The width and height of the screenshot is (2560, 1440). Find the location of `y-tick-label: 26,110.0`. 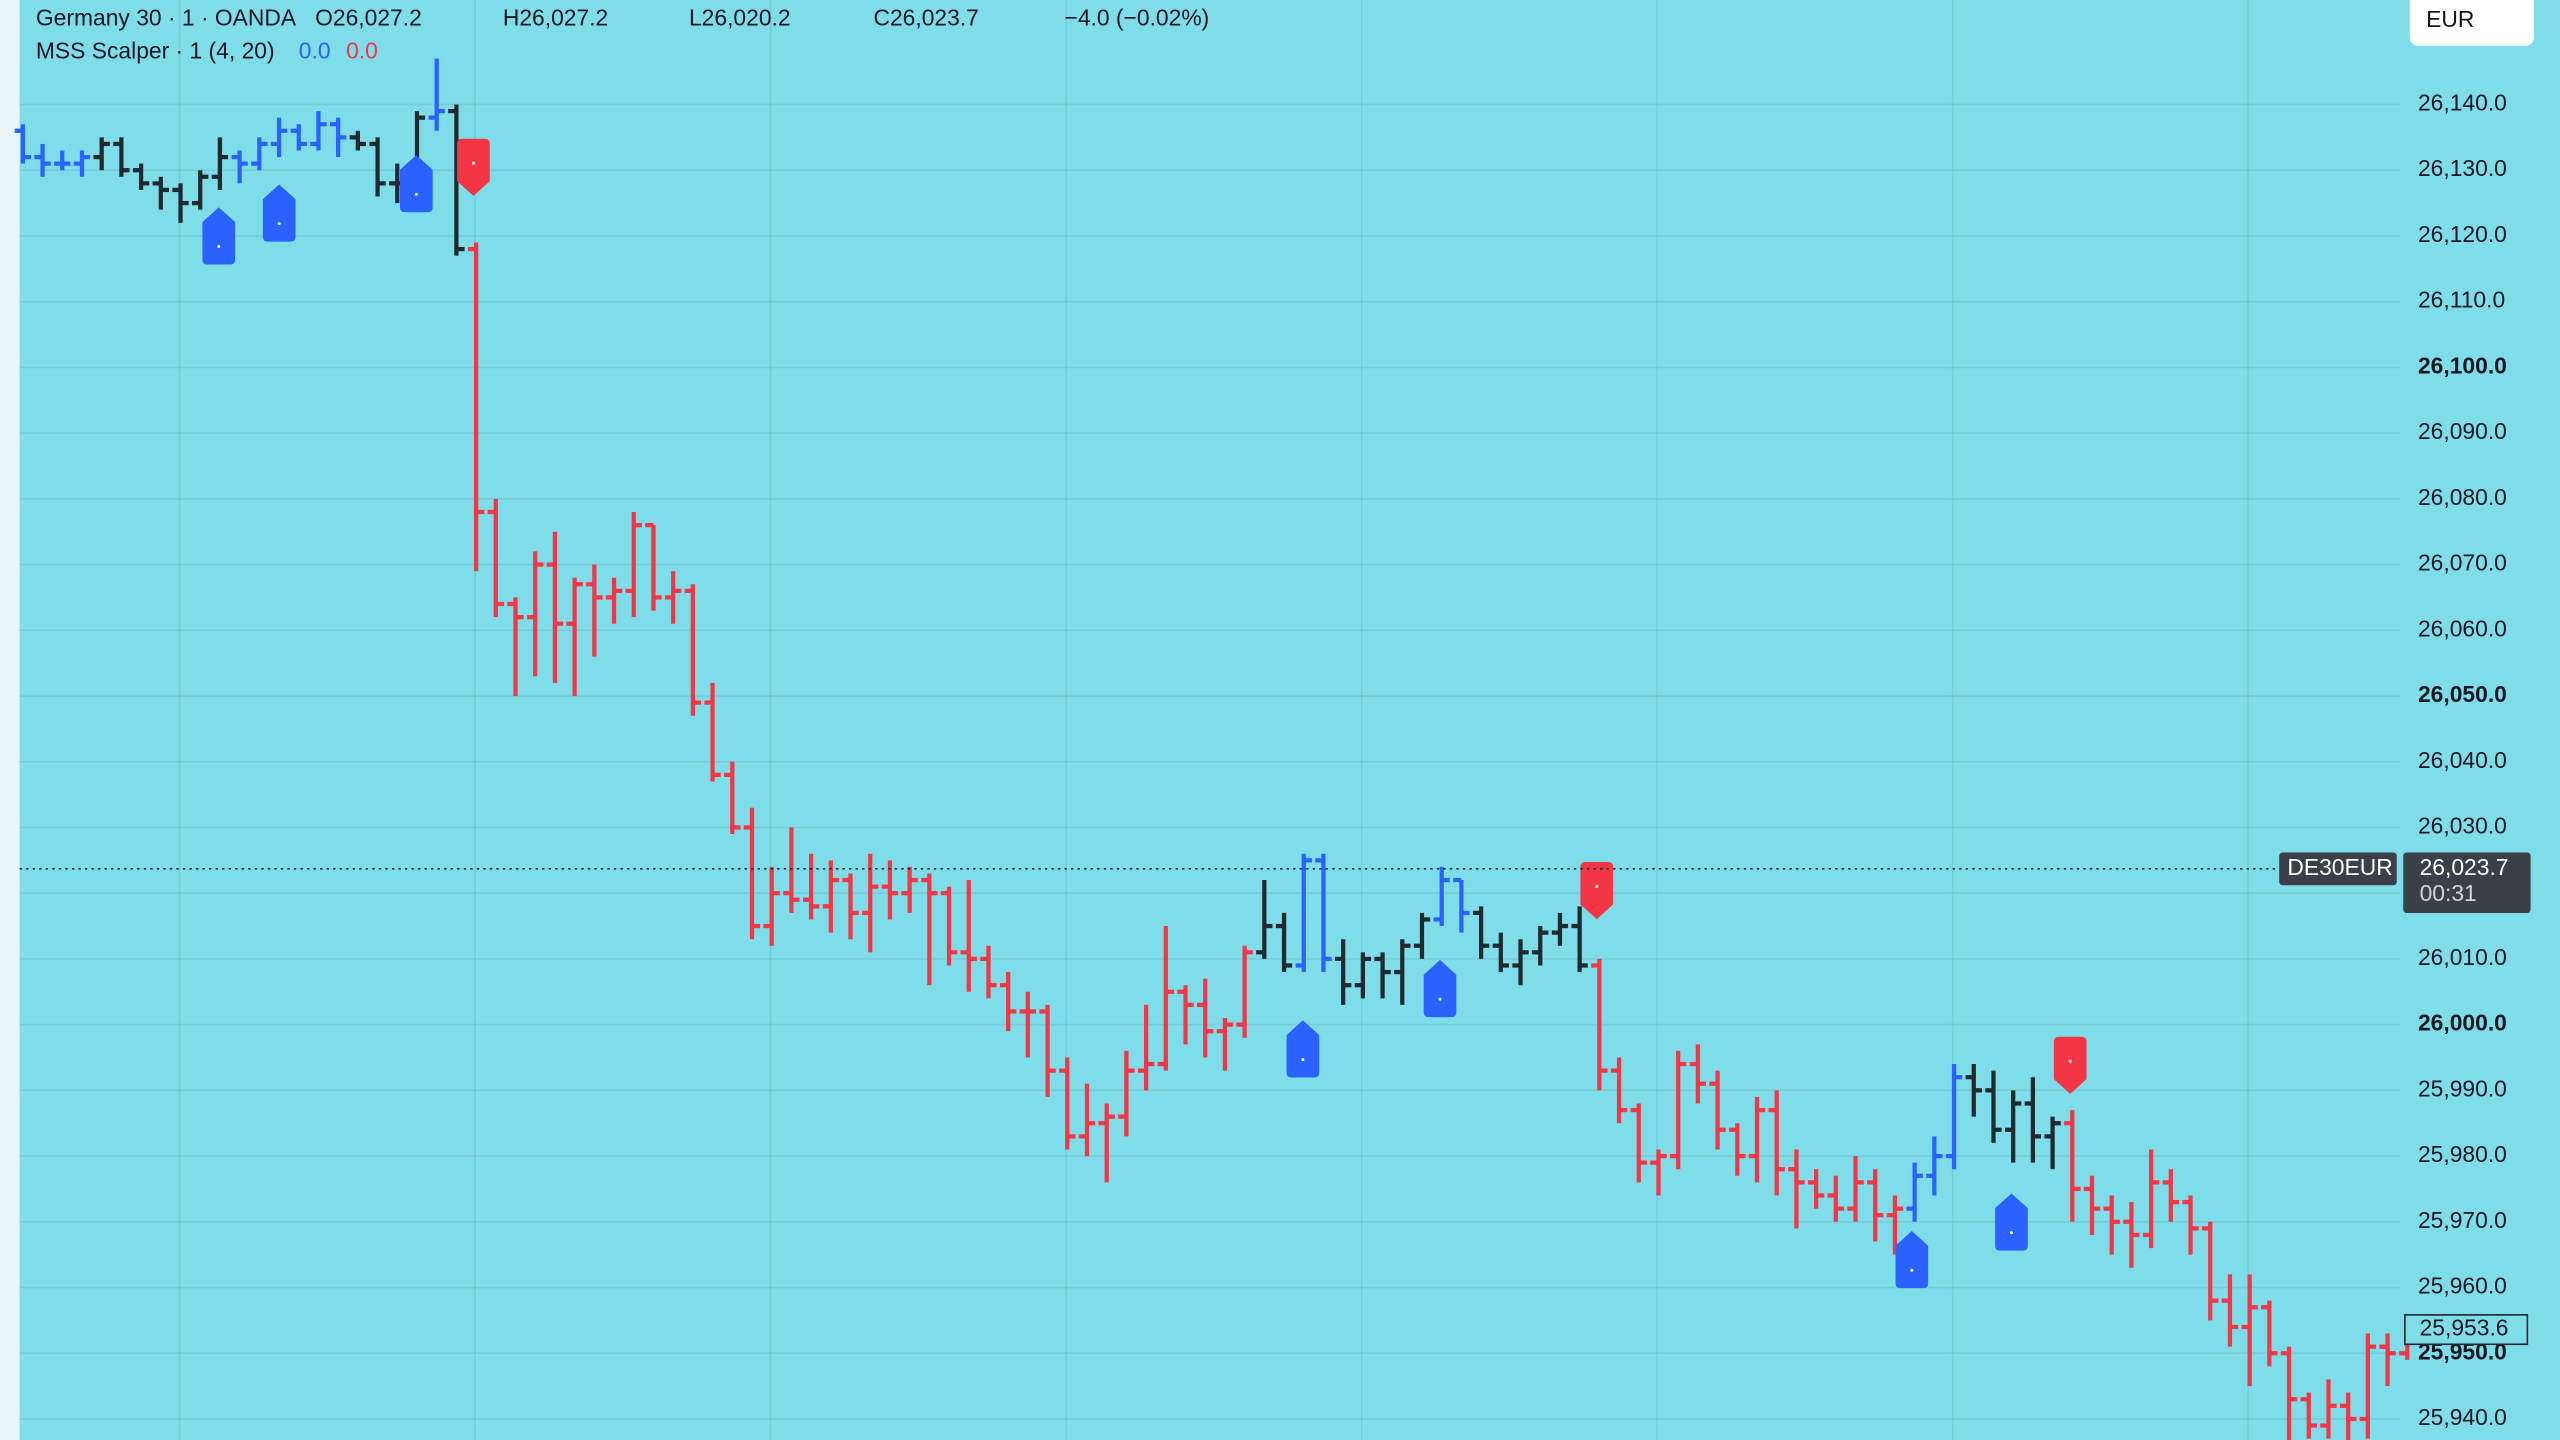

y-tick-label: 26,110.0 is located at coordinates (2461, 300).